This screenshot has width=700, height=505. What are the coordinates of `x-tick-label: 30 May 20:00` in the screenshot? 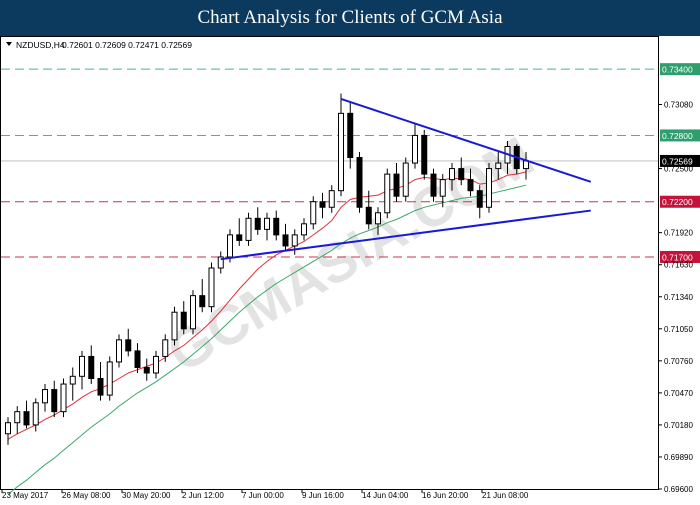 It's located at (146, 495).